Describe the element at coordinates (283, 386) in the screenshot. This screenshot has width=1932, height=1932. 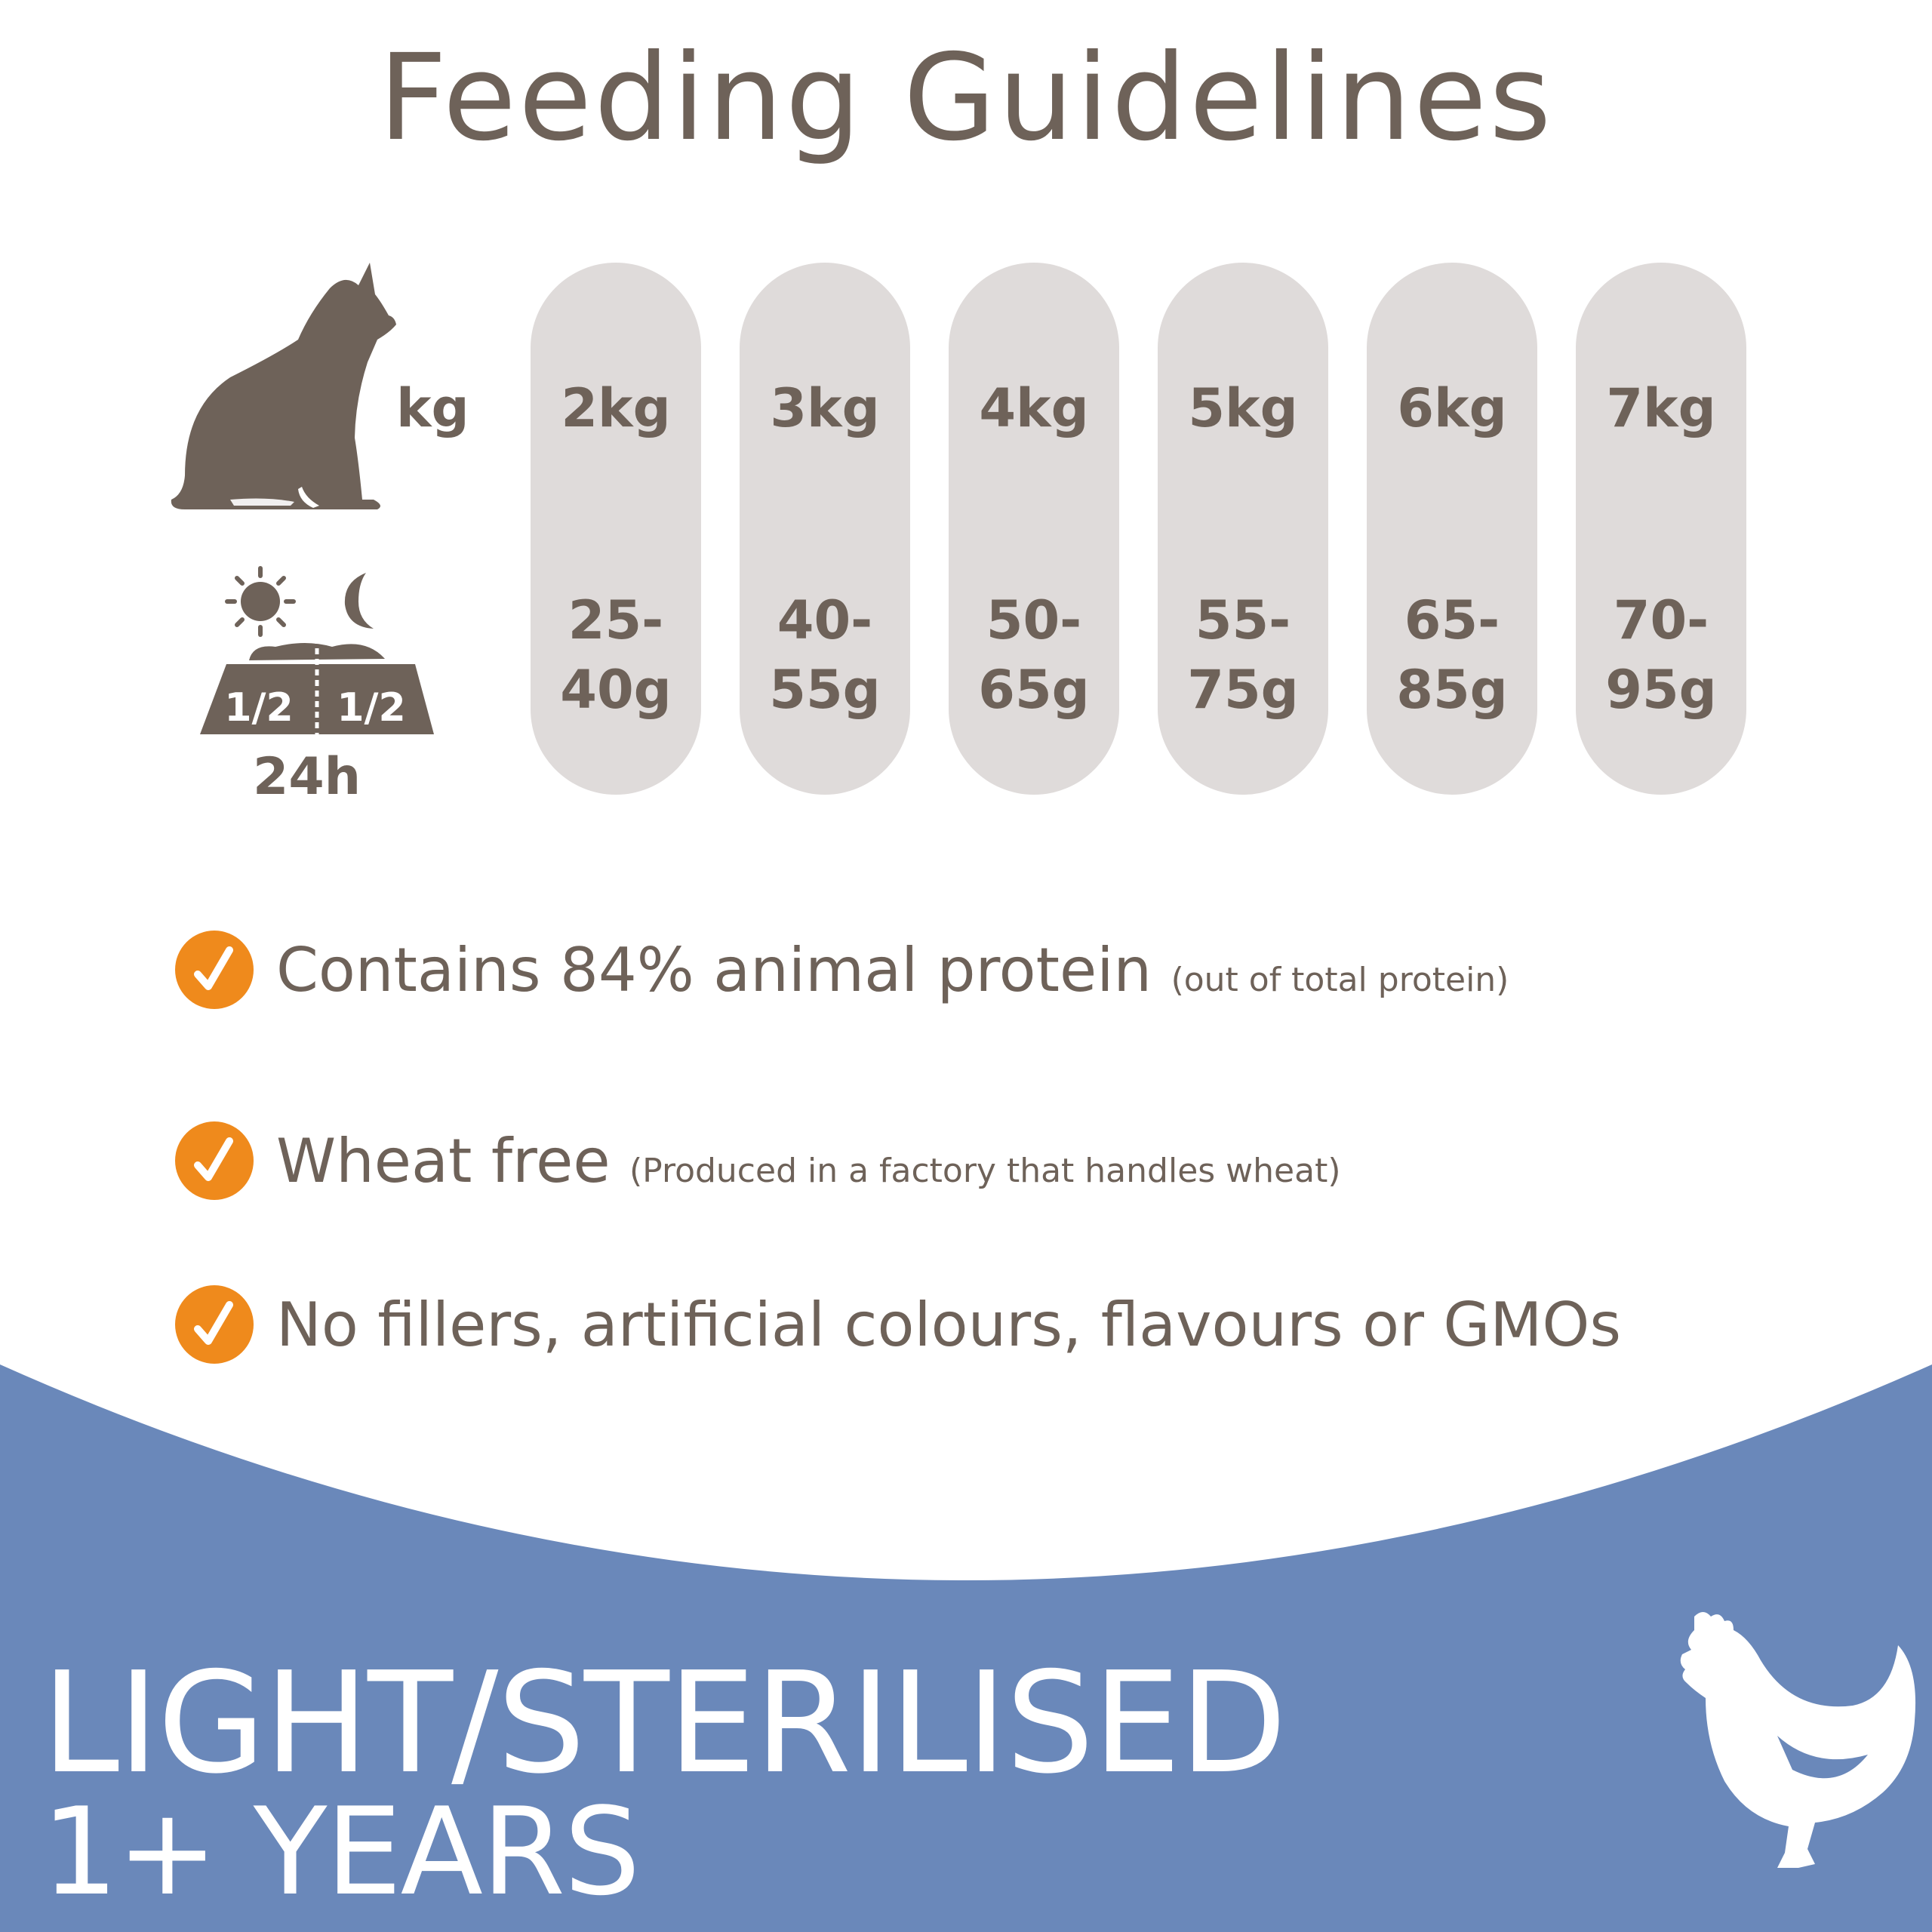
I see `cat-icon` at that location.